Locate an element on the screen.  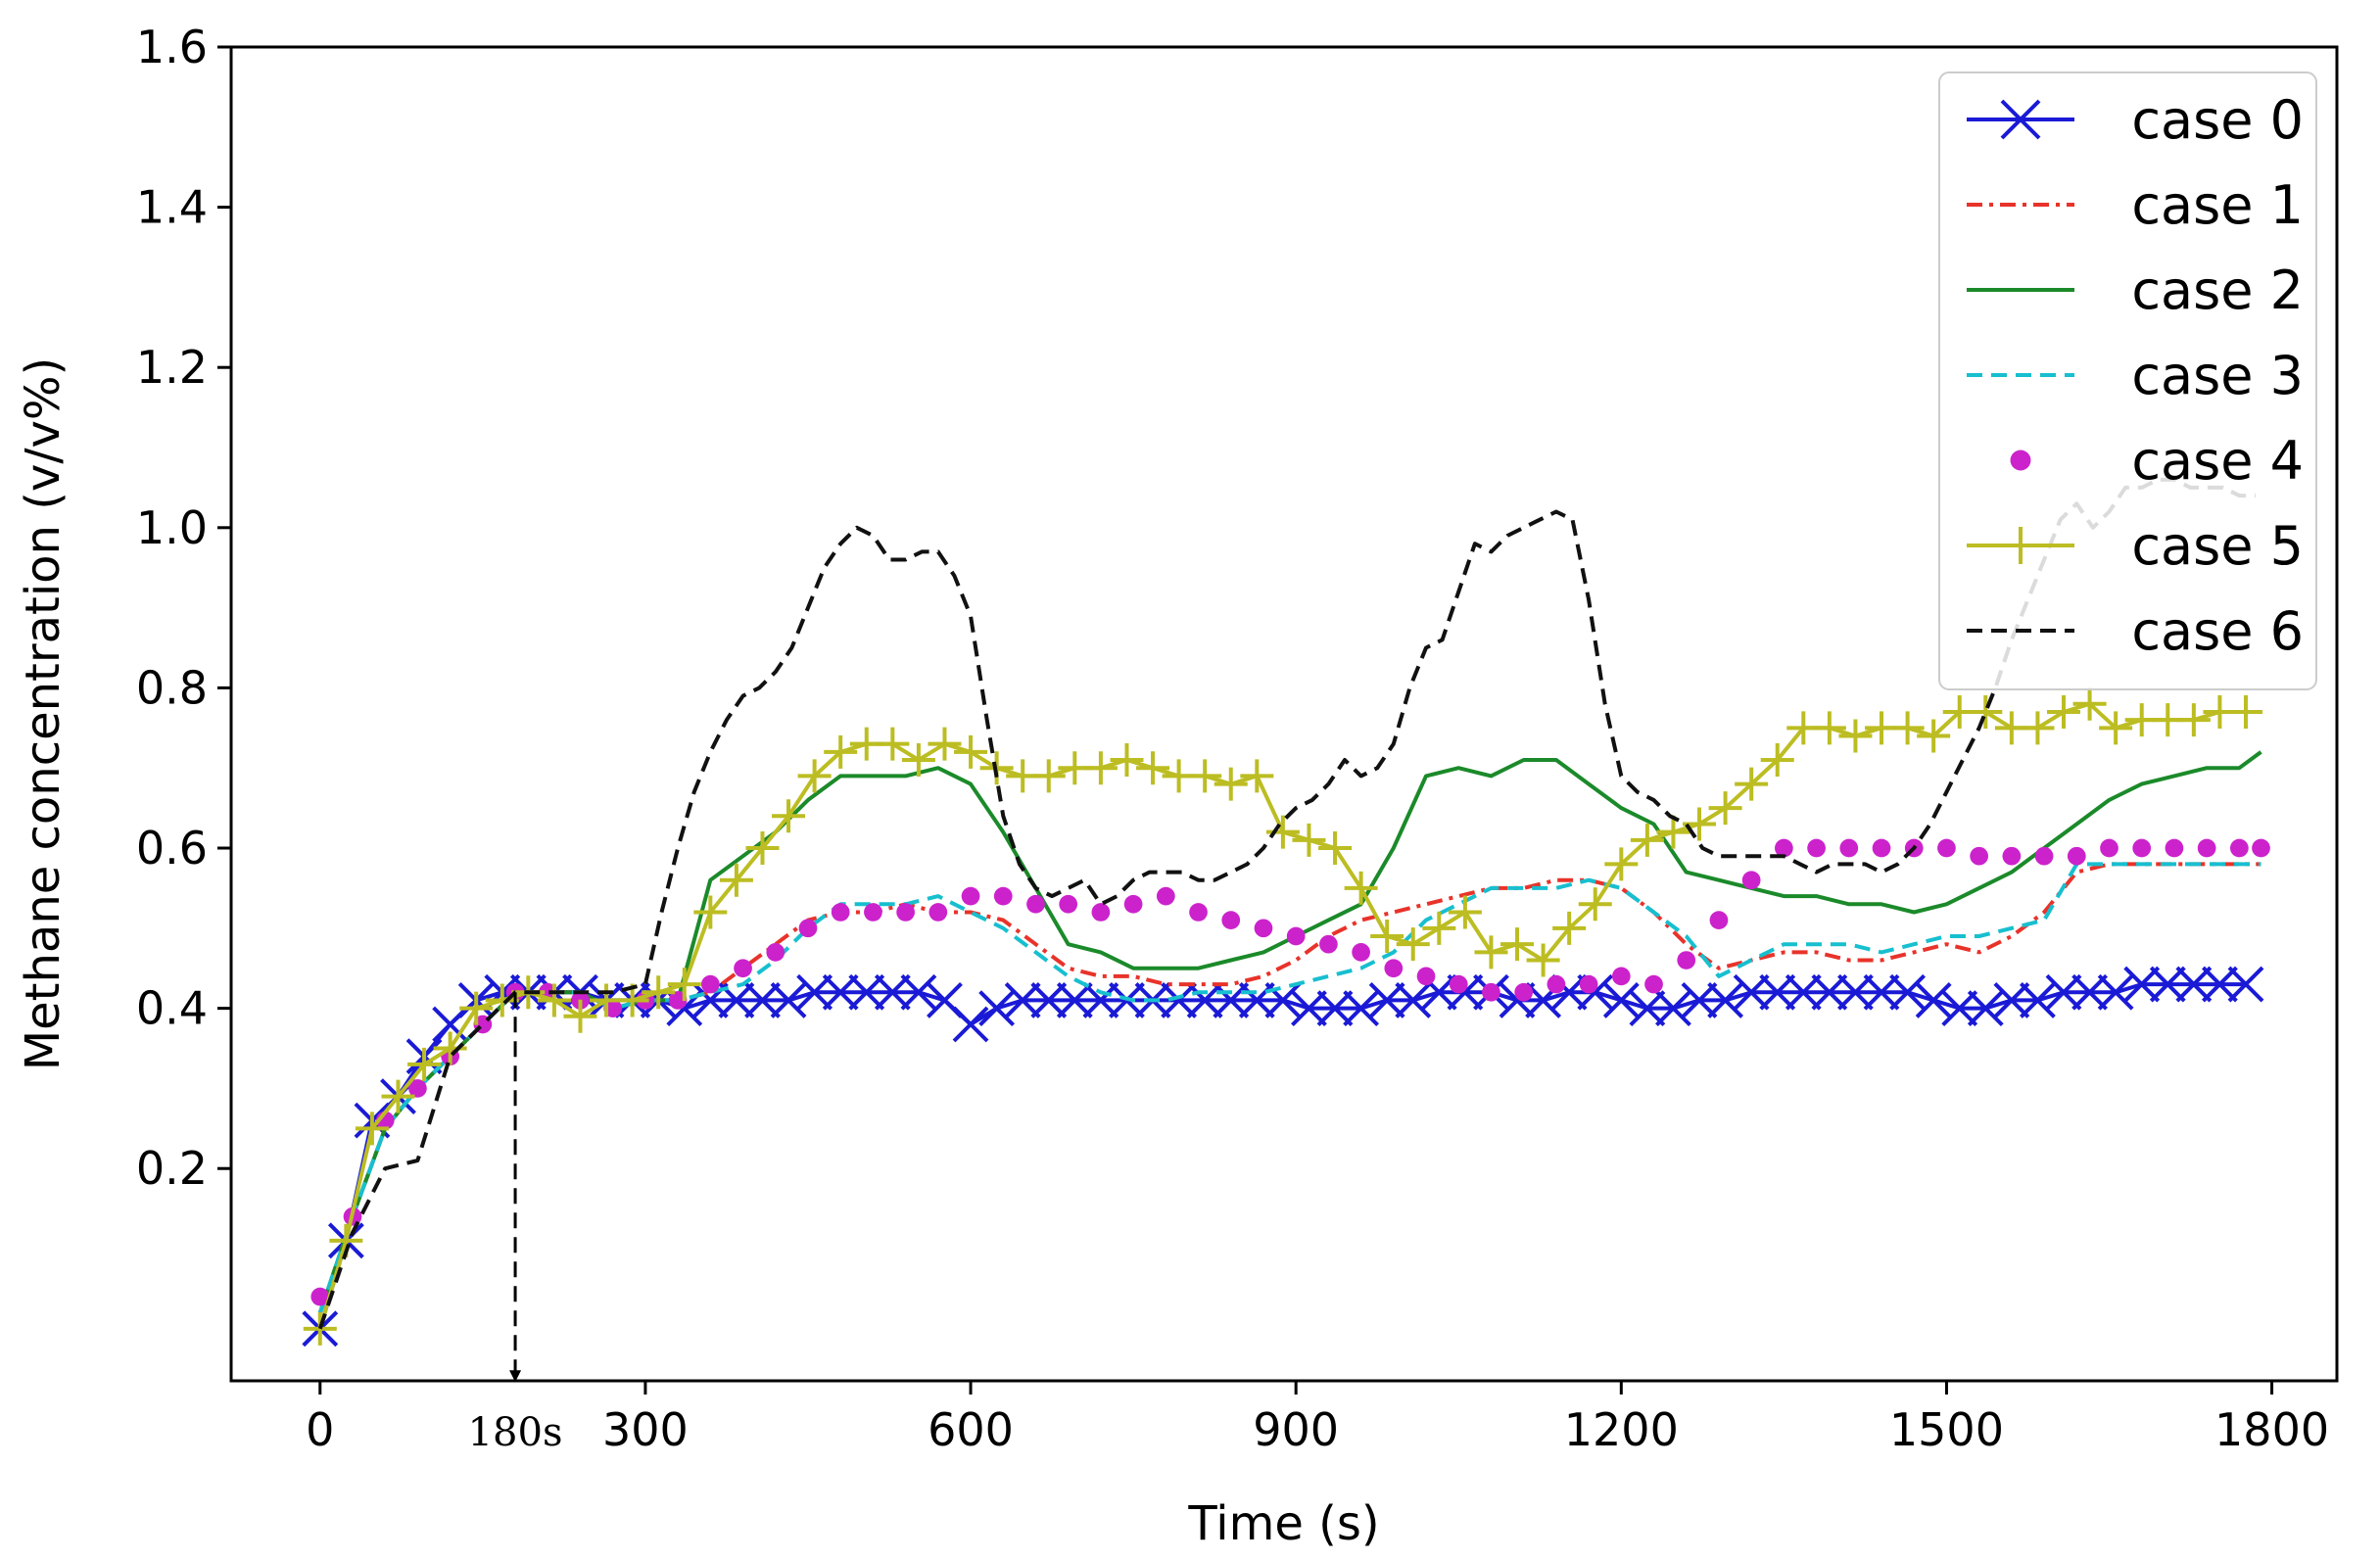
legend-swatch-marker is located at coordinates (2020, 545).